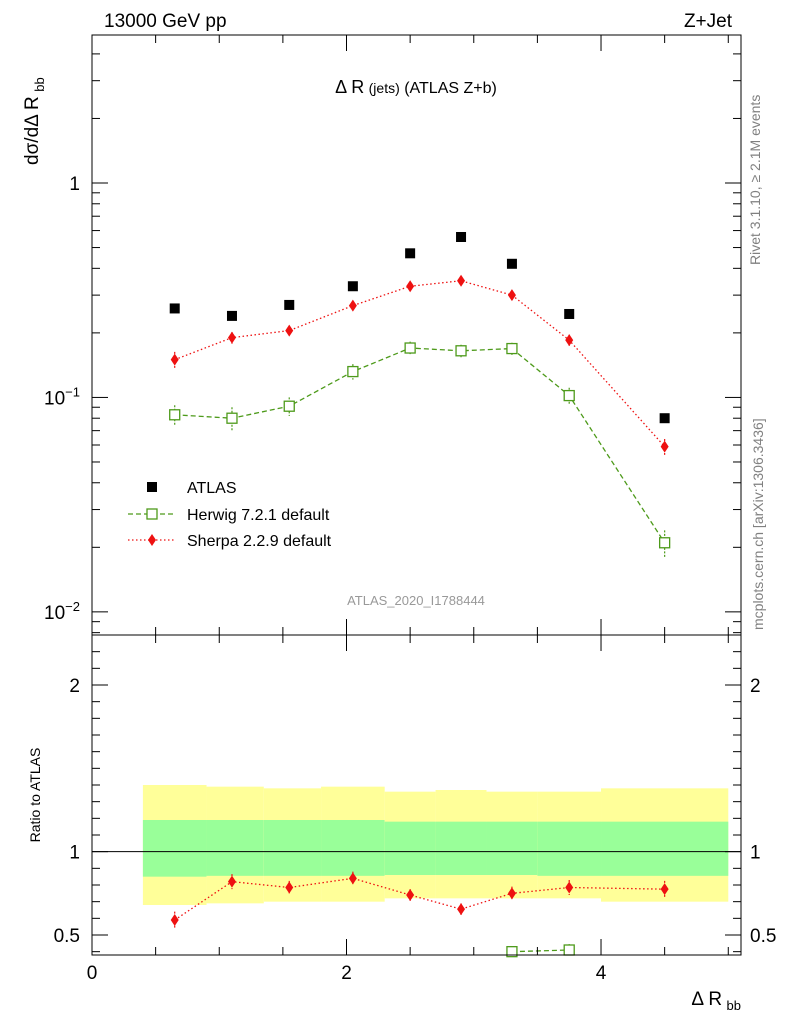  I want to click on plot-title: Δ R (jets) (ATLAS Z+b), so click(416, 87).